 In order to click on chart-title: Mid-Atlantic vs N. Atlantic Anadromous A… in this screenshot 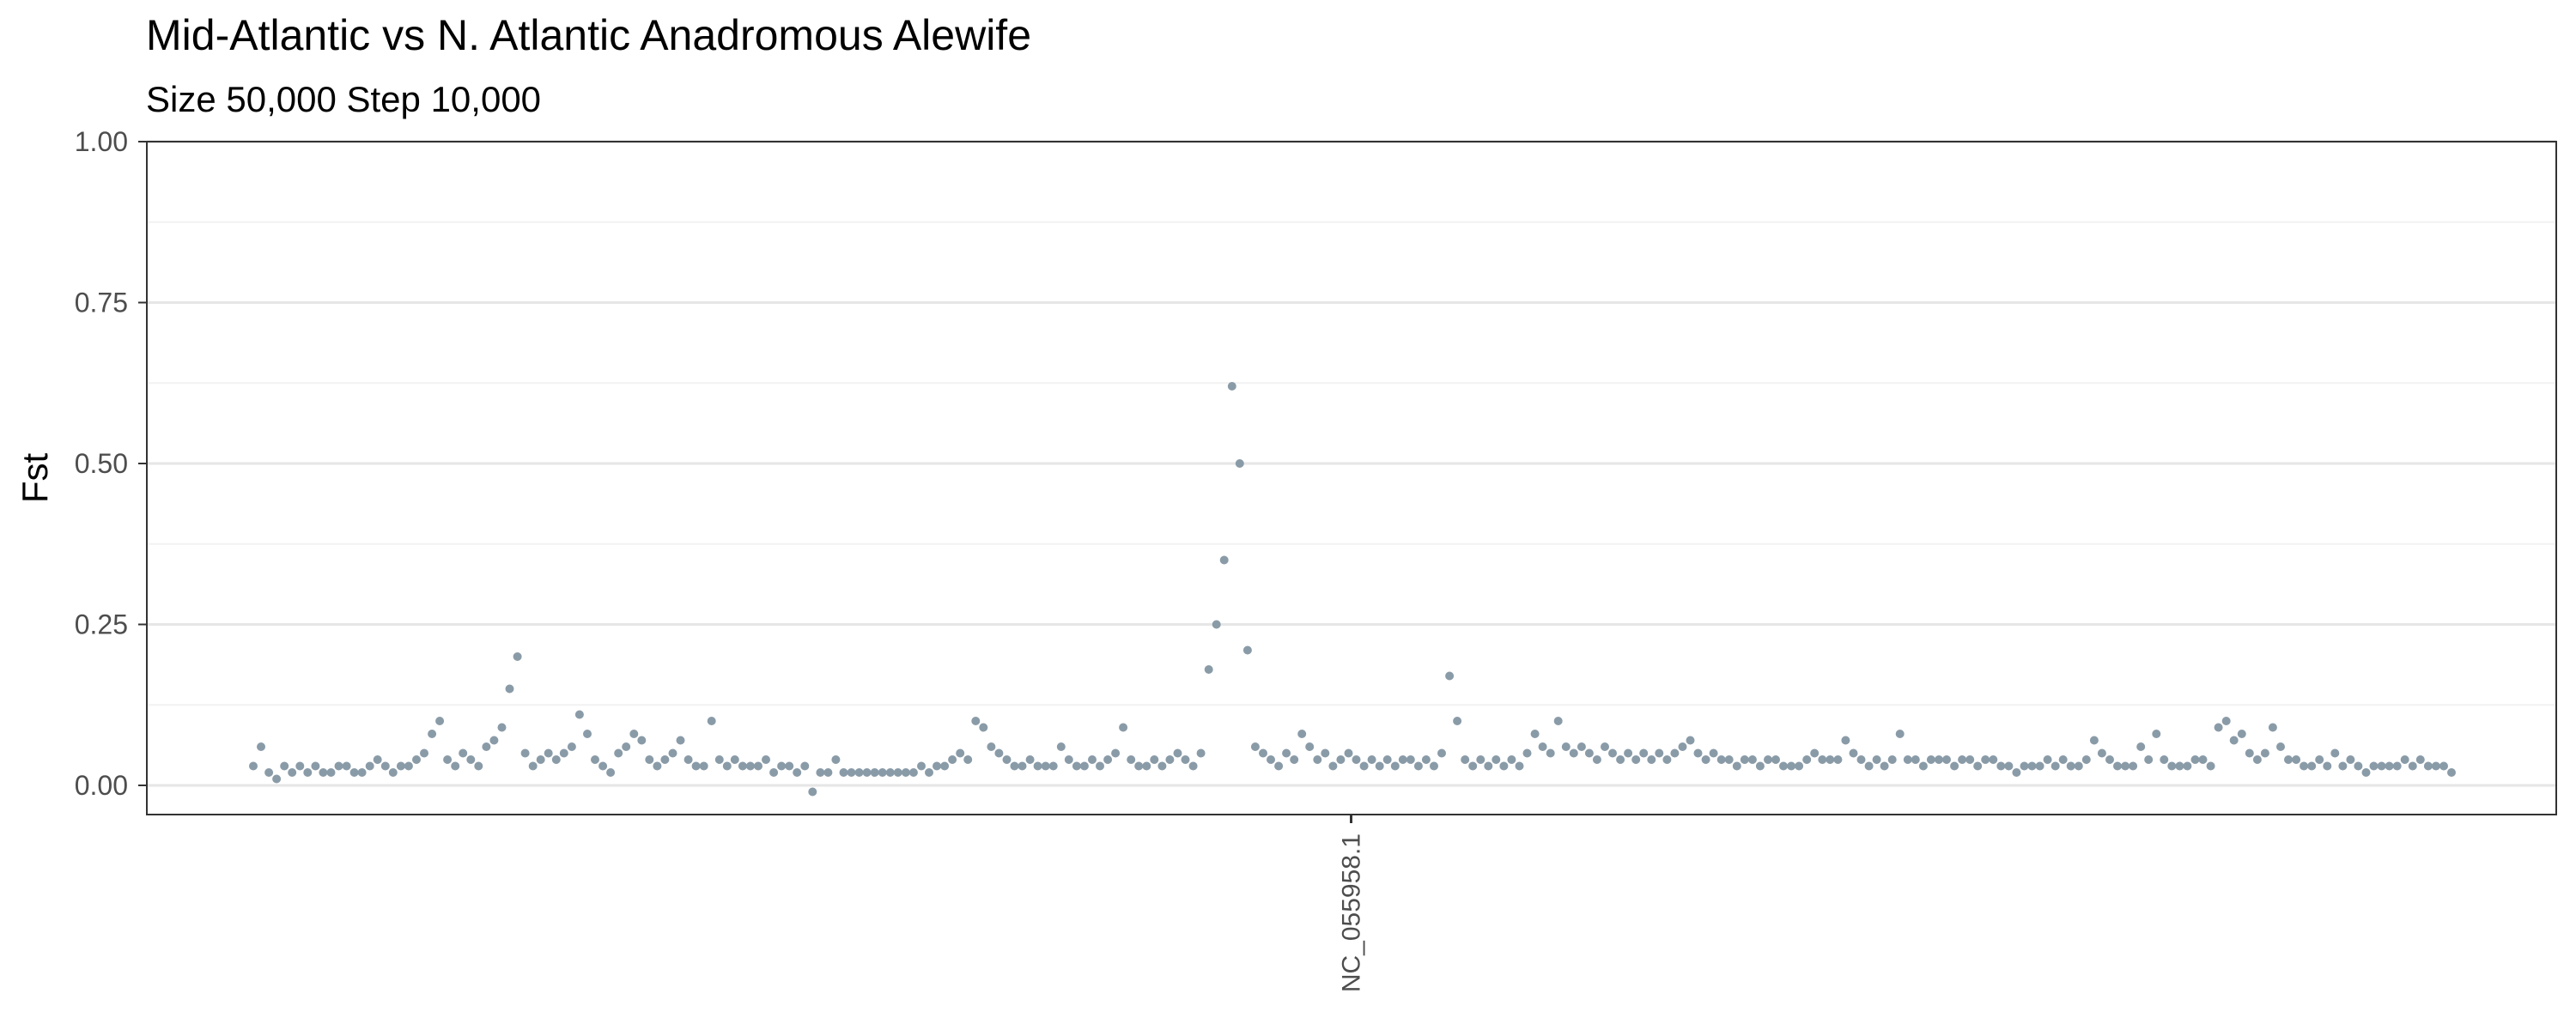, I will do `click(588, 35)`.